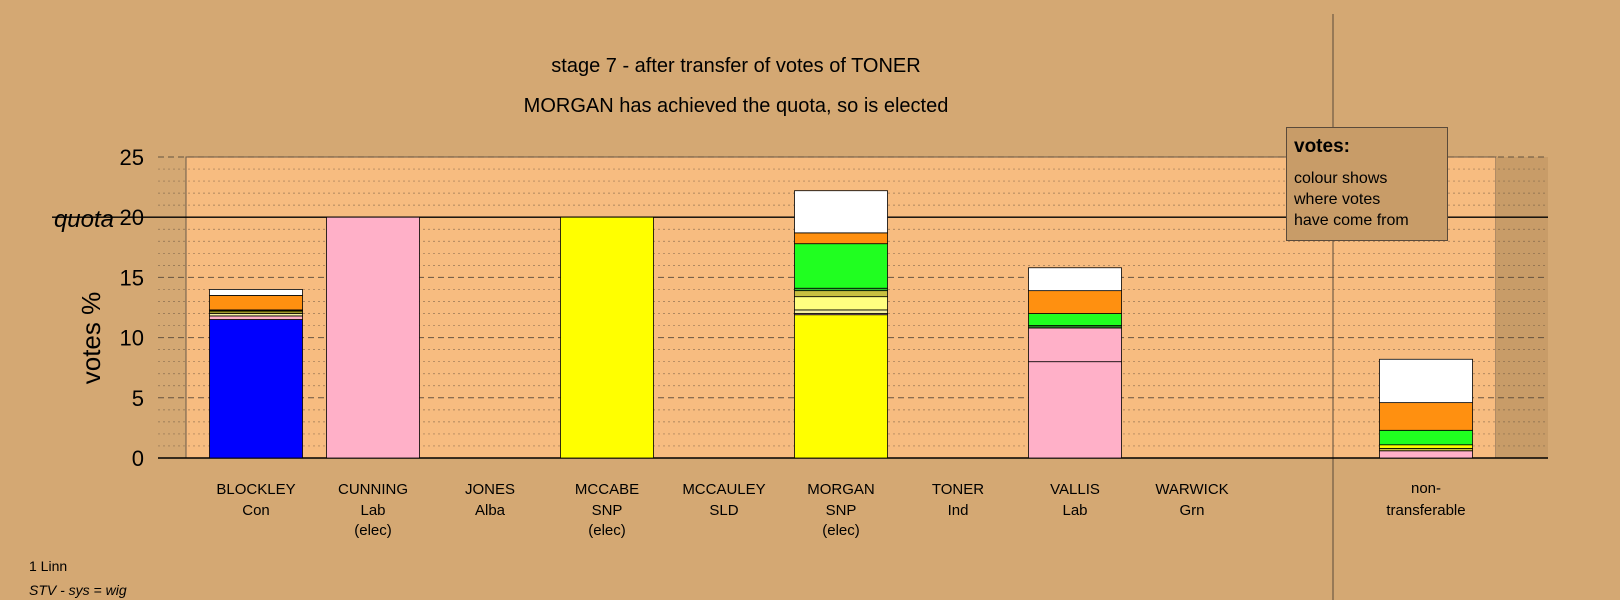  I want to click on y-axis: 0 5 10 15 20 25, so click(132, 308).